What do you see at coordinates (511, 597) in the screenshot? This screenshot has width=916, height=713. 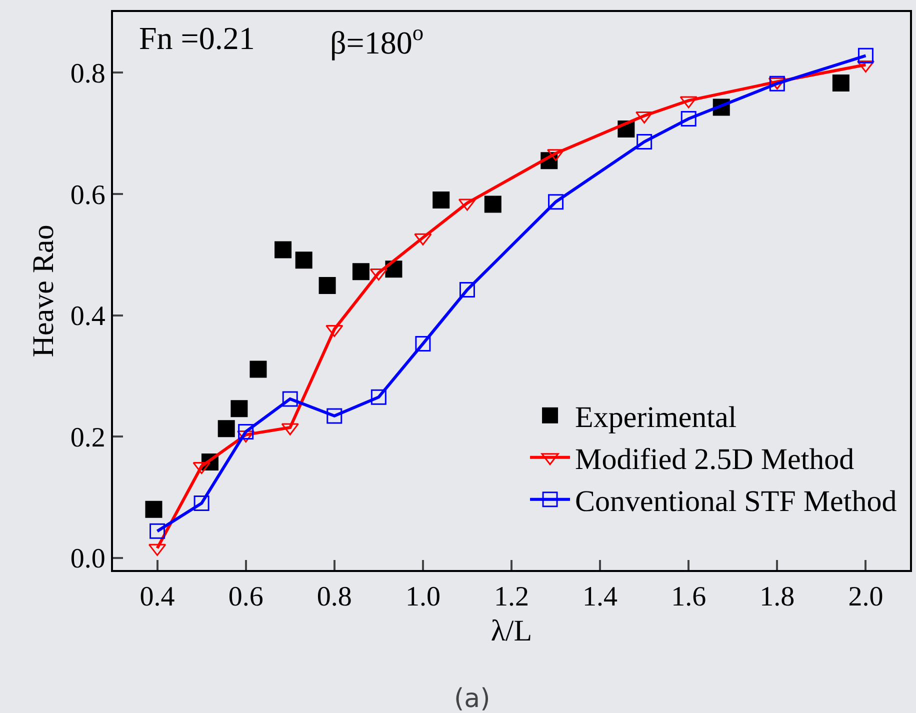 I see `x-tick-label: 1.2` at bounding box center [511, 597].